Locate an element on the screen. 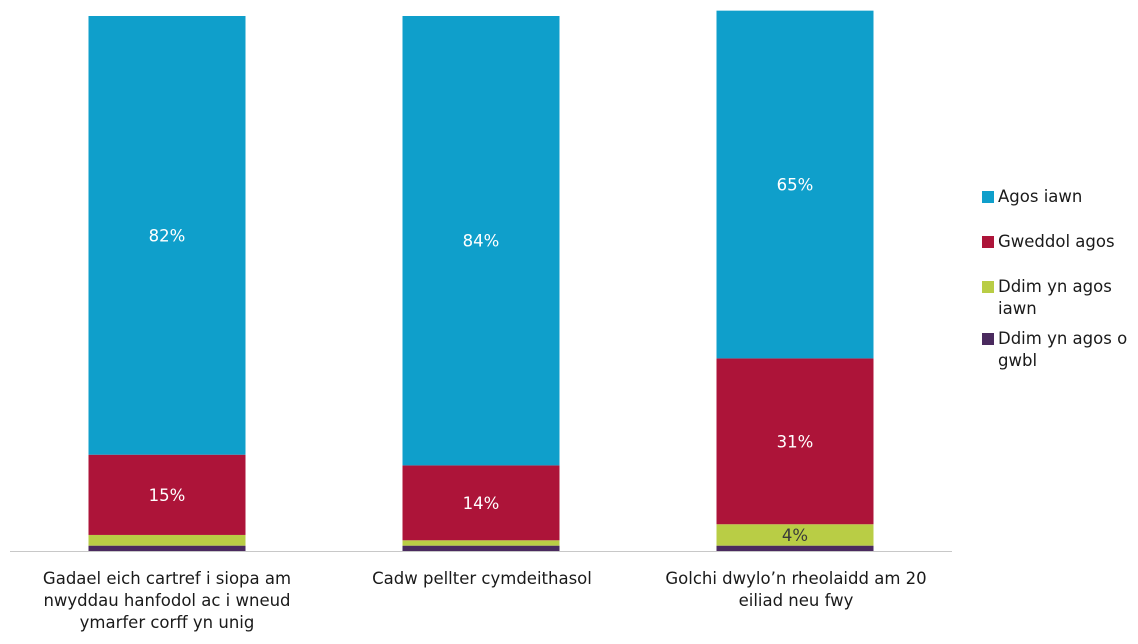 This screenshot has height=644, width=1138. legend-label-line: Gweddol agos is located at coordinates (1056, 241).